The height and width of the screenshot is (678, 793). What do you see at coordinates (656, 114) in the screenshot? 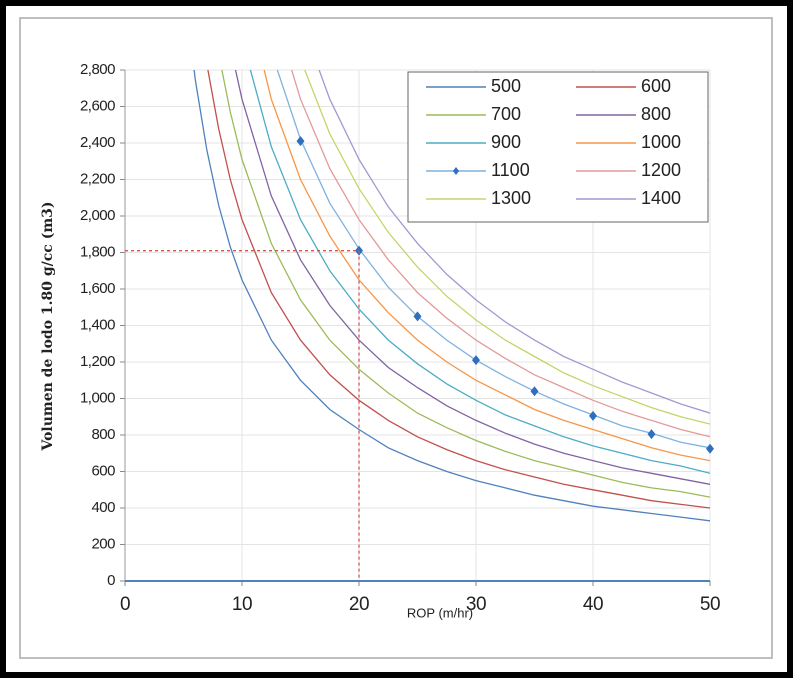
I see `legend-label: 800` at bounding box center [656, 114].